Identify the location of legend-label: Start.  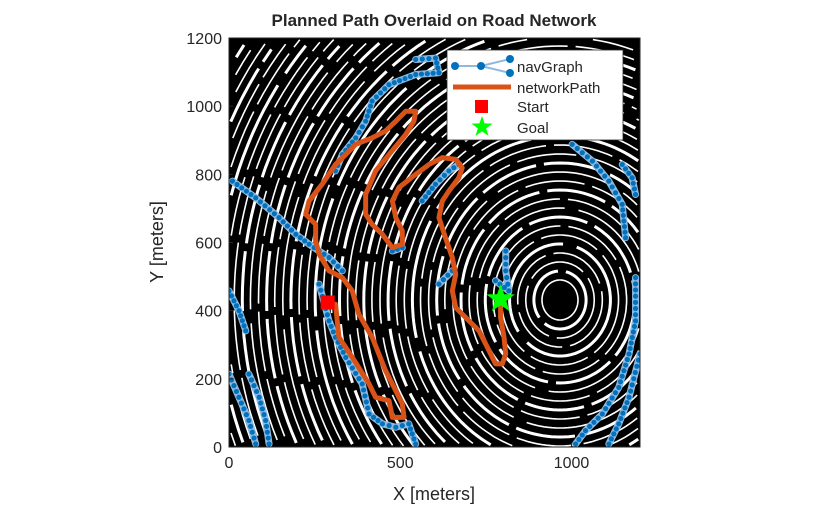
(533, 107).